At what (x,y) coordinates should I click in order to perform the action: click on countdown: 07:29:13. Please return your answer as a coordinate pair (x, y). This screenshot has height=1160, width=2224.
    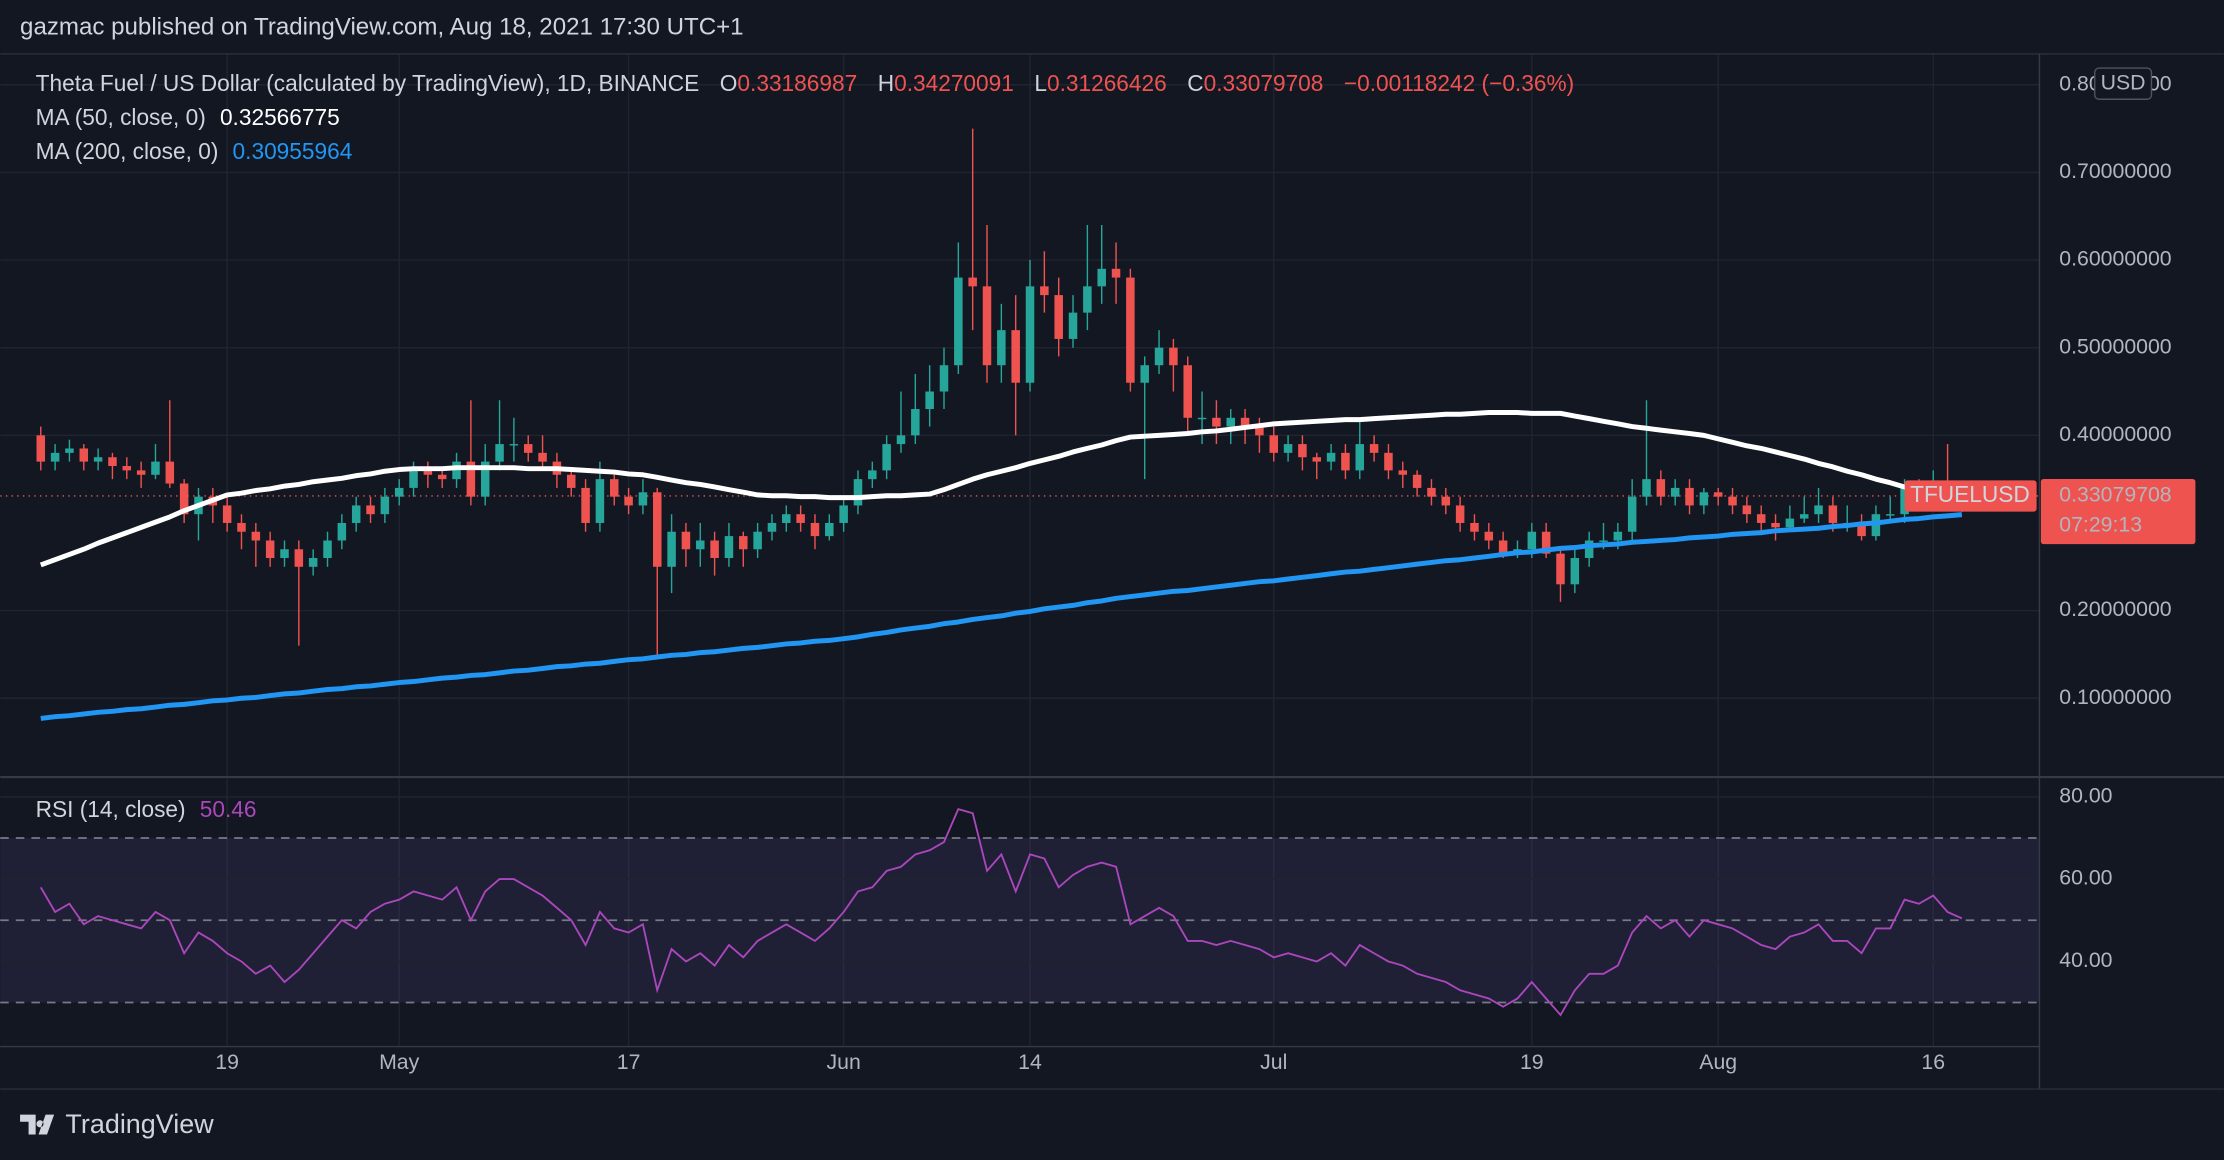
    Looking at the image, I should click on (2100, 524).